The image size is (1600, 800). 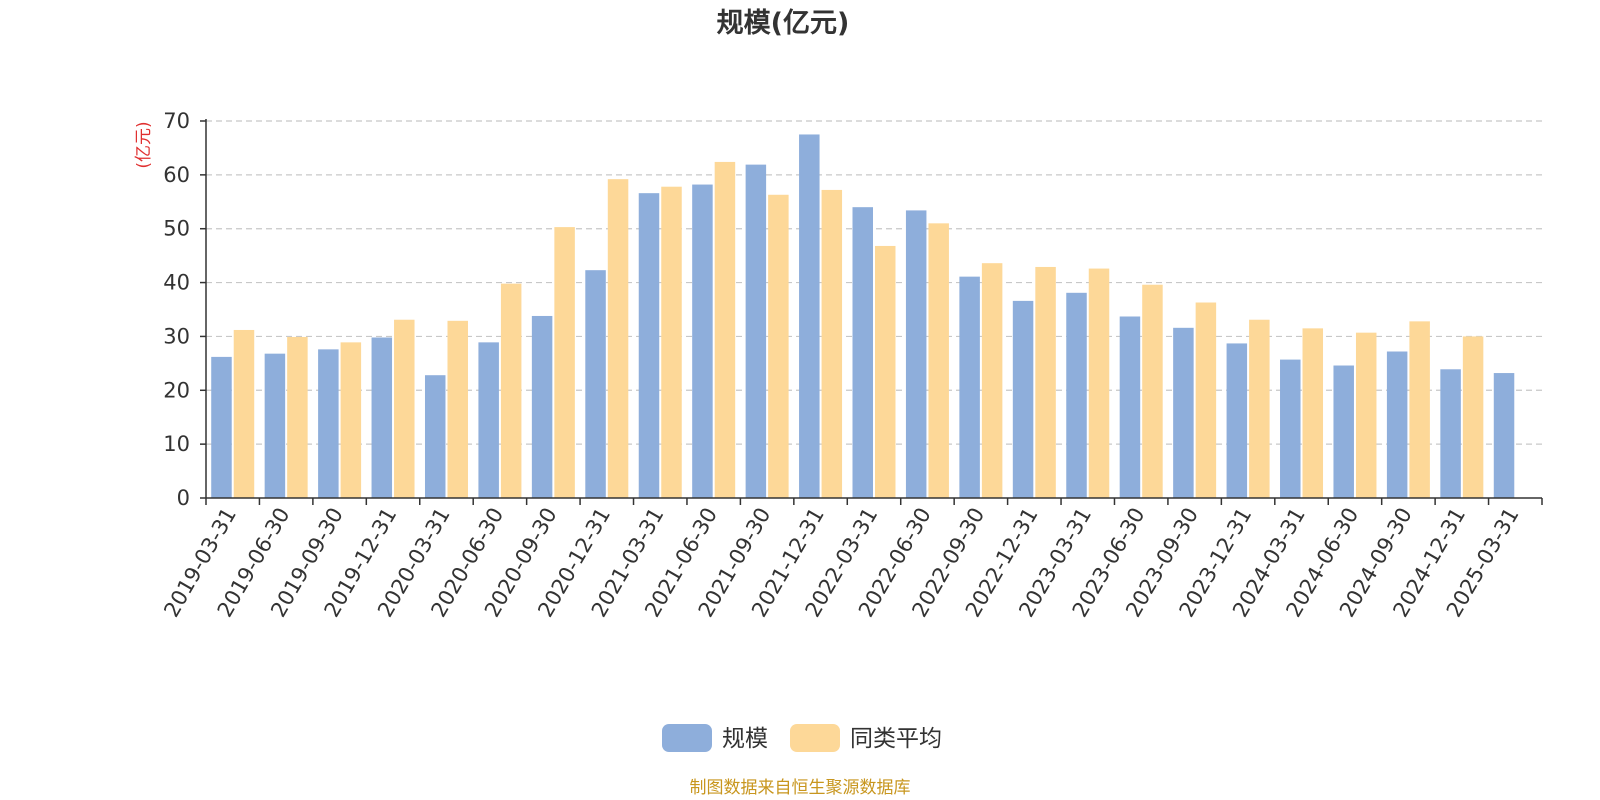 What do you see at coordinates (1313, 413) in the screenshot?
I see `bar-同类平均-2024-03-31` at bounding box center [1313, 413].